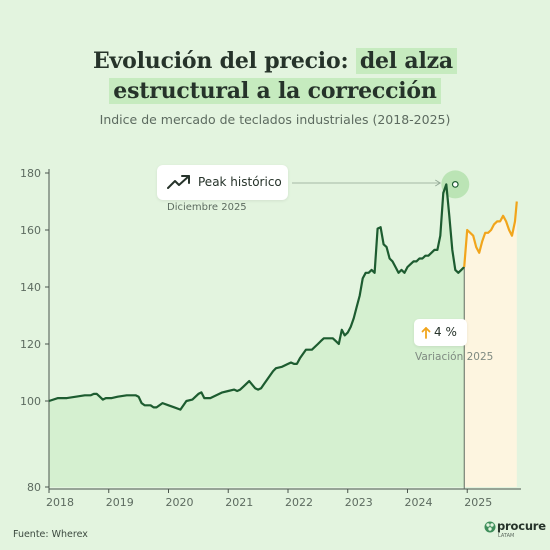  Describe the element at coordinates (438, 183) in the screenshot. I see `peak-connector-arrow` at that location.